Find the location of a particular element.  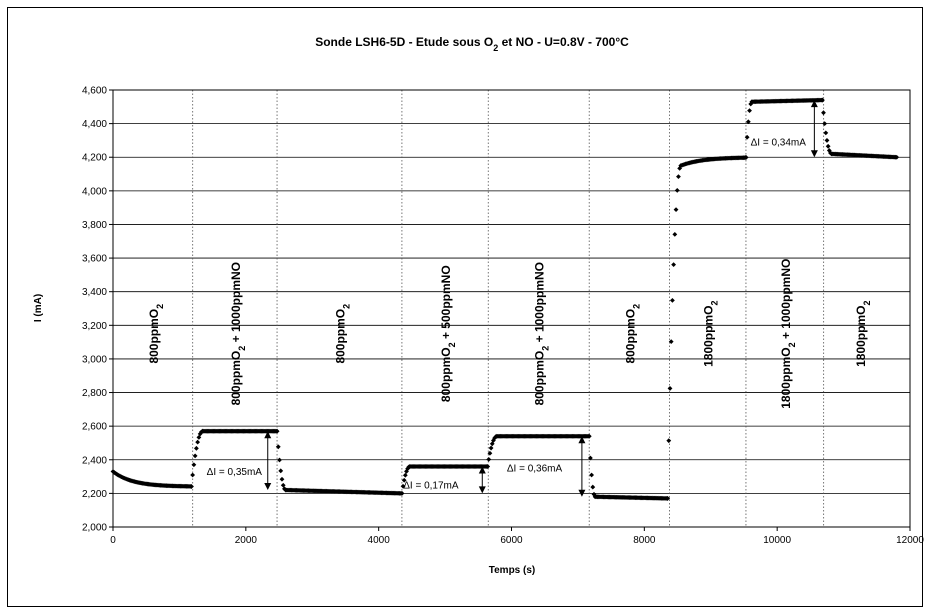

x-tick-label: 2000 is located at coordinates (246, 540).